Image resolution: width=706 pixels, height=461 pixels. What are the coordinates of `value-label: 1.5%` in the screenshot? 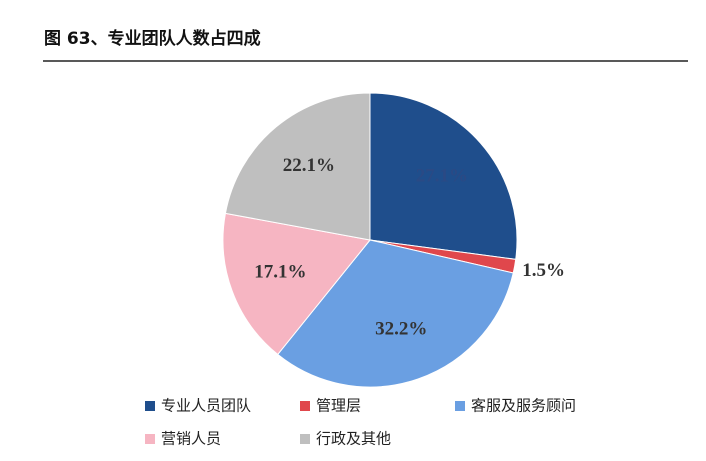 It's located at (543, 270).